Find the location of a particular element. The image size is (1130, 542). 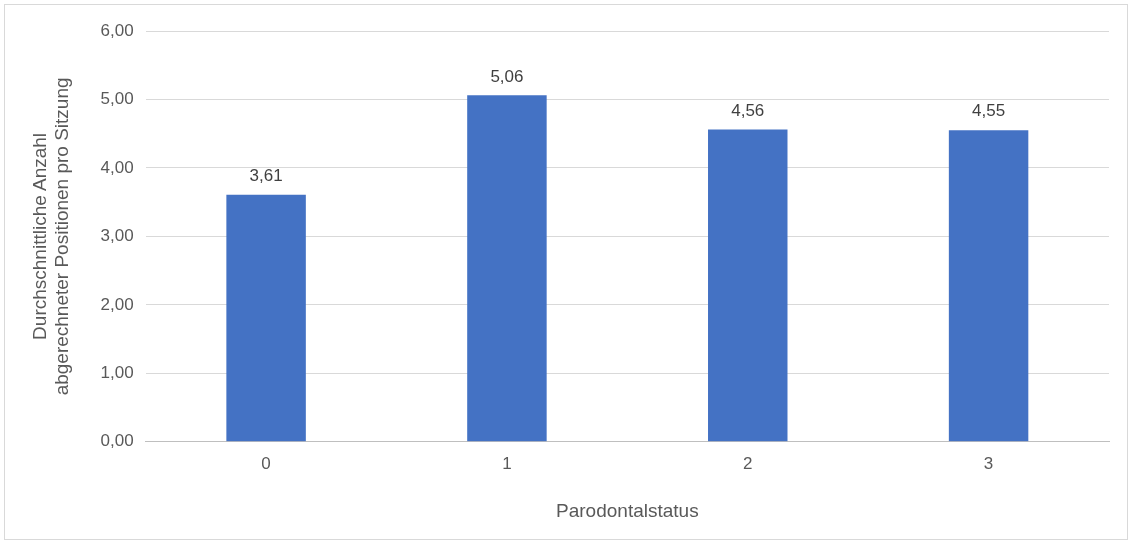

y-tick-label: 6,00 is located at coordinates (117, 30).